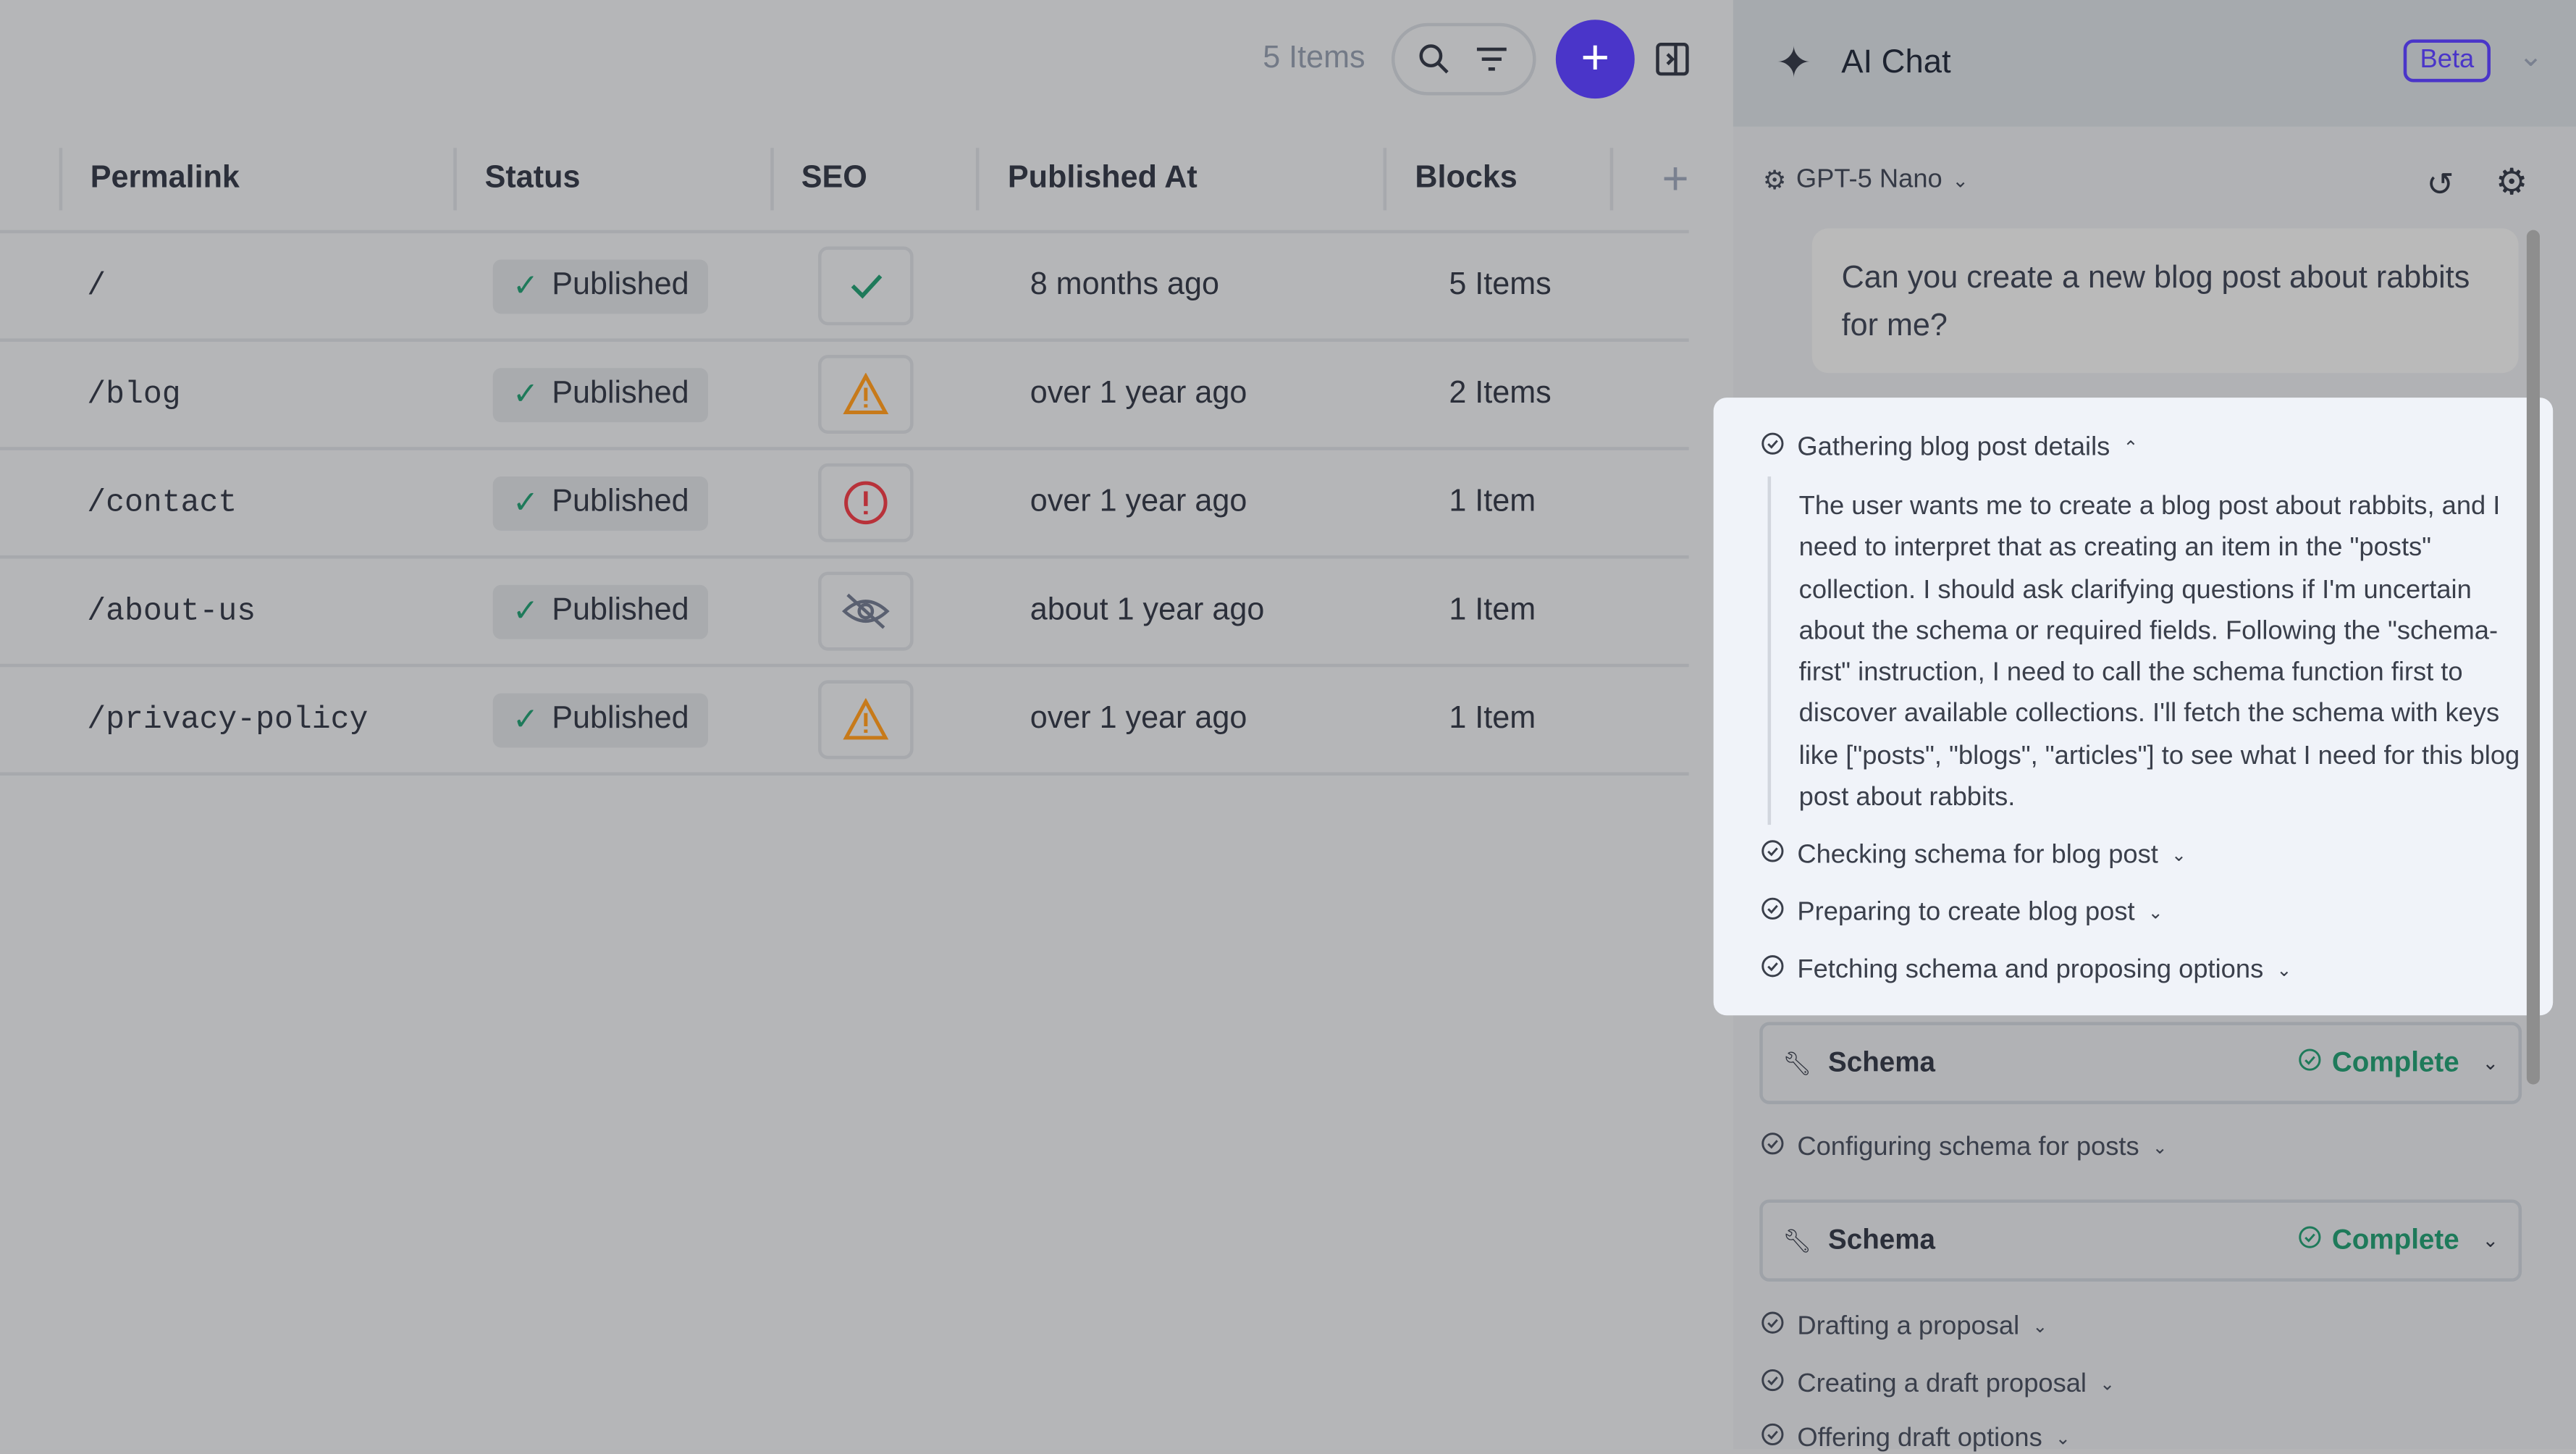  I want to click on step-label: Configuring schema for posts, so click(1968, 1146).